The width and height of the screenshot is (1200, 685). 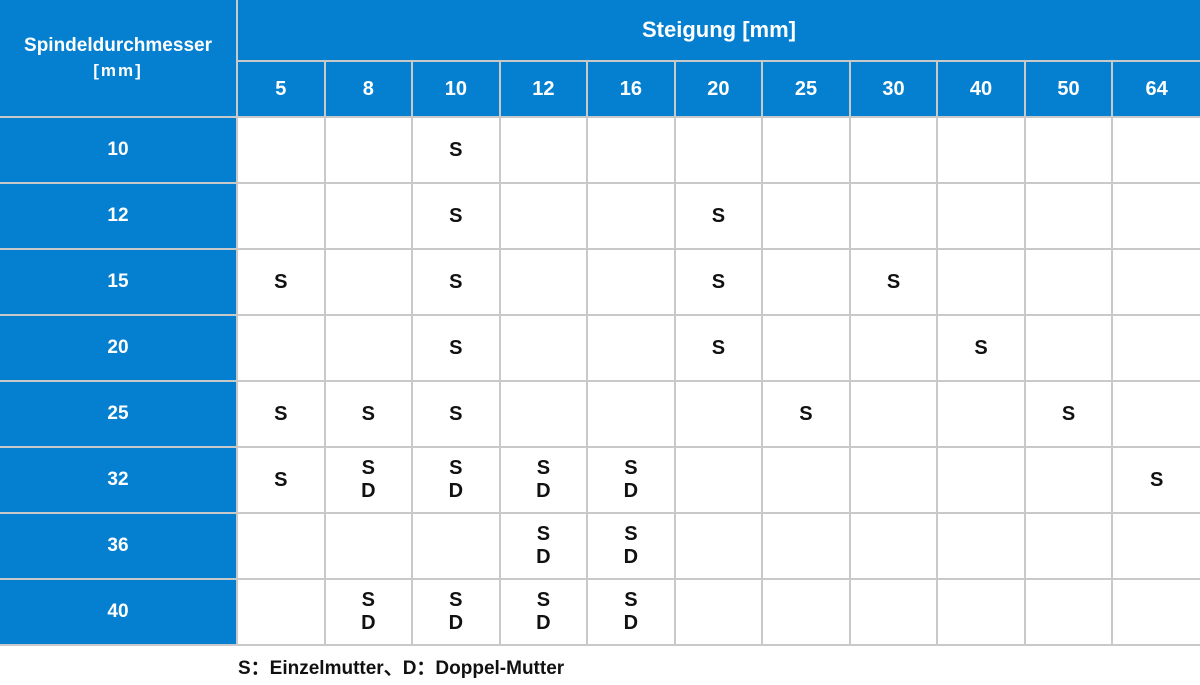 I want to click on row-axis-title-unit: [mm], so click(x=118, y=71).